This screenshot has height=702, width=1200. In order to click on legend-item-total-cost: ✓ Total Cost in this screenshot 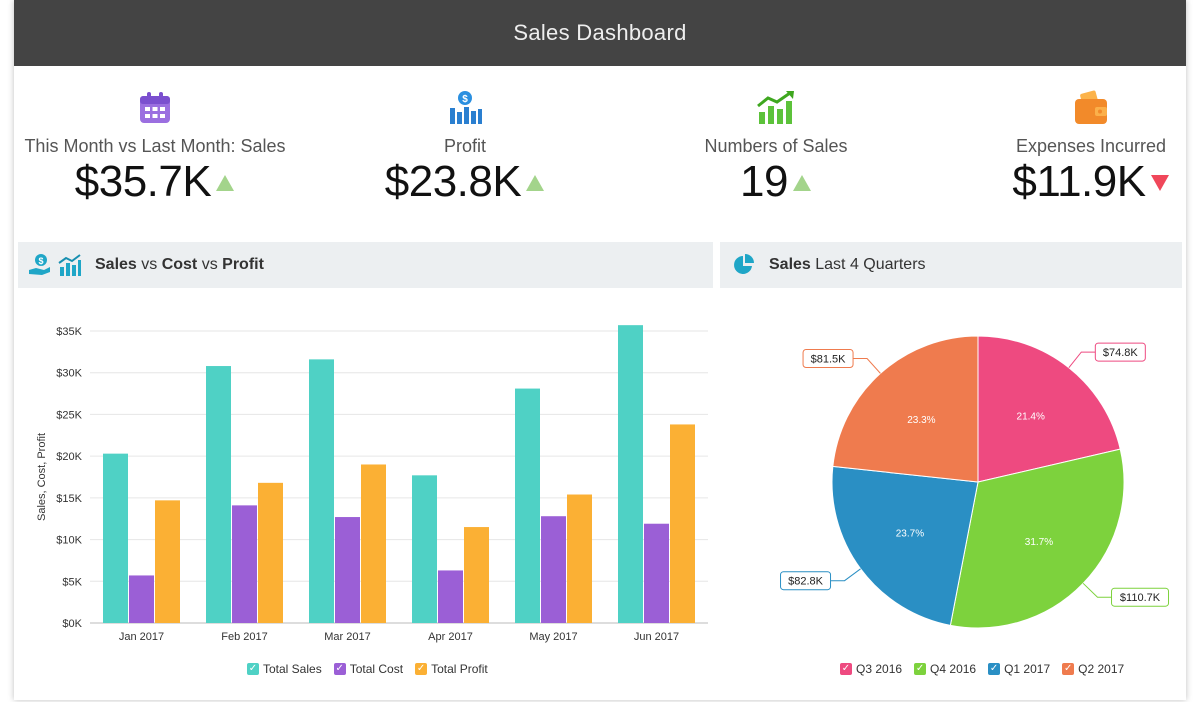, I will do `click(368, 669)`.